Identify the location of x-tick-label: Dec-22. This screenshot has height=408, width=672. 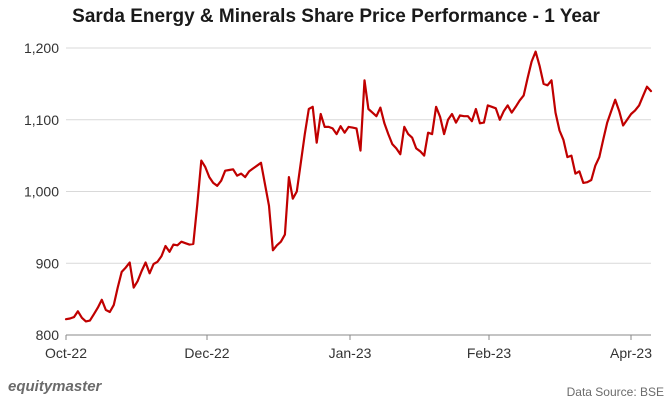
(206, 353).